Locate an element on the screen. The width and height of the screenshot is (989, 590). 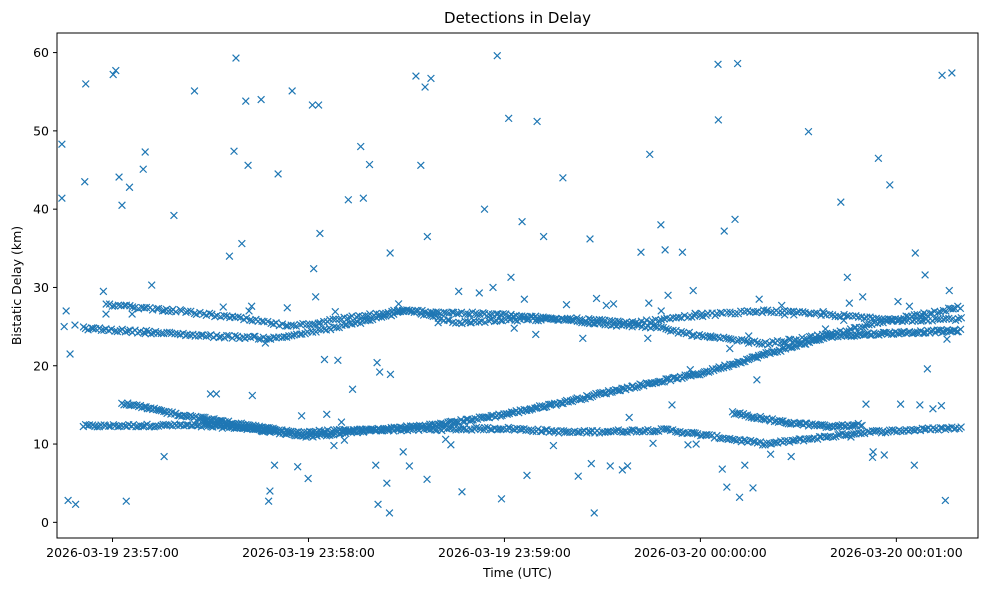
x-tick-label: 2026-03-19 23:57:00 is located at coordinates (112, 552).